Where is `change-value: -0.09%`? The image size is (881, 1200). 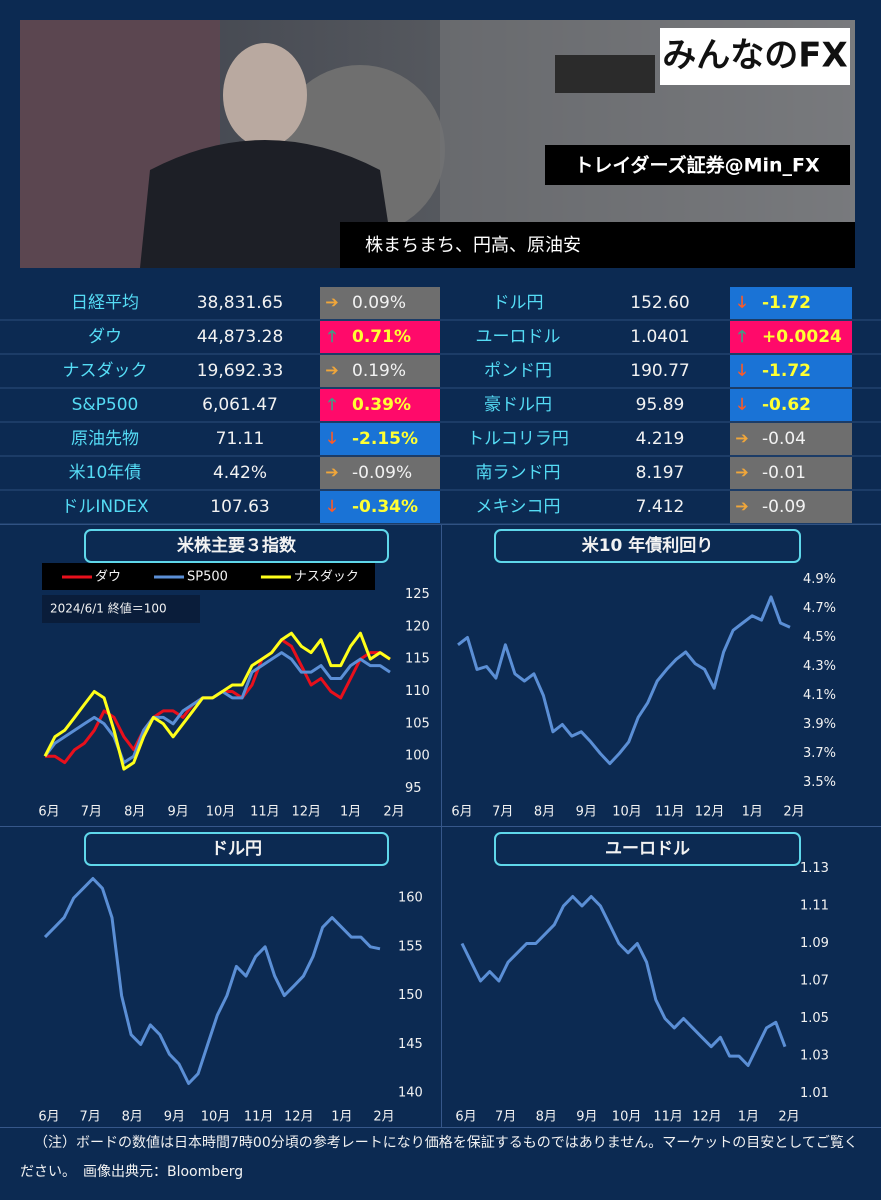
change-value: -0.09% is located at coordinates (382, 473).